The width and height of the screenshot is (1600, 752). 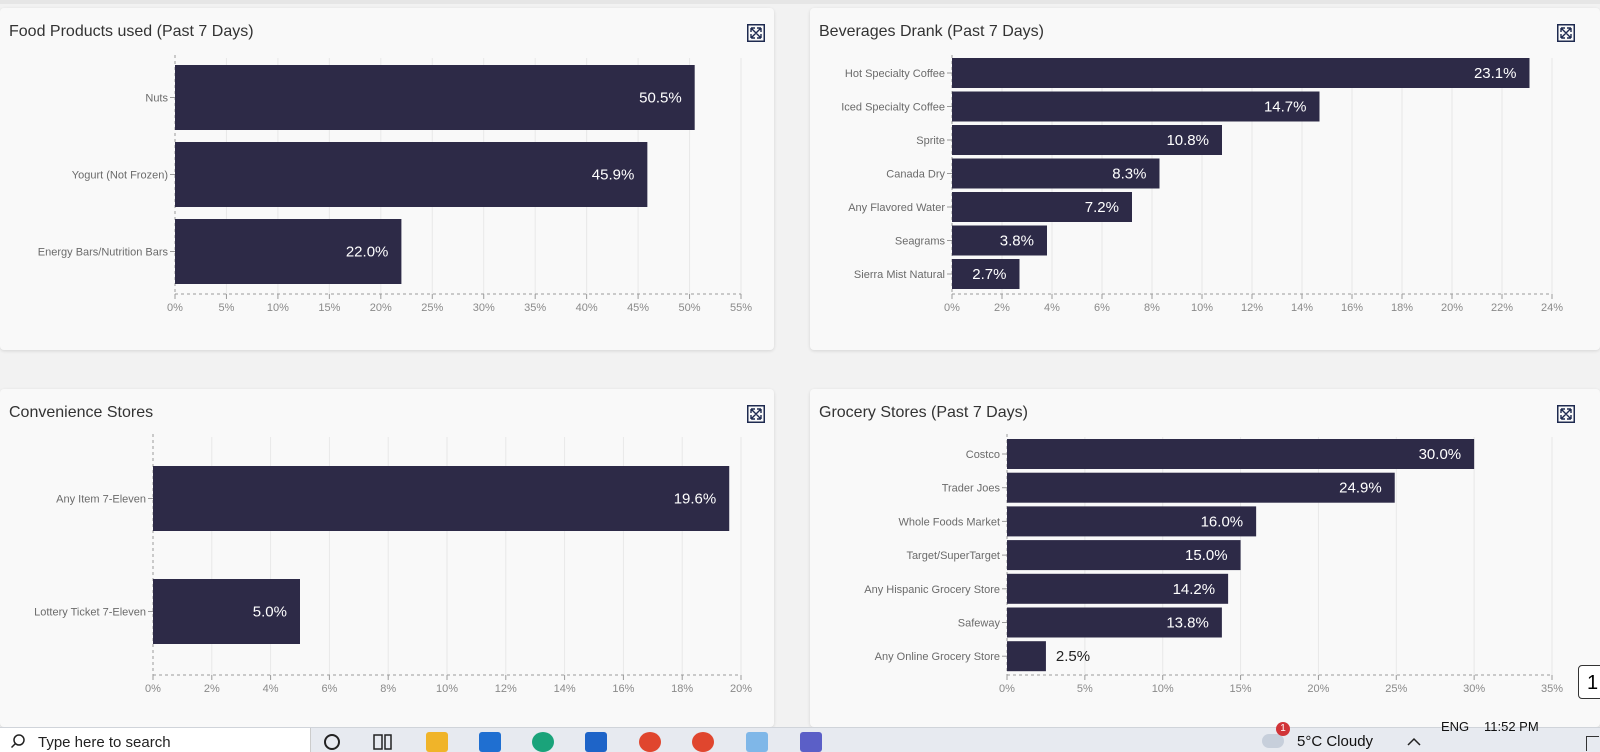 What do you see at coordinates (1335, 741) in the screenshot?
I see `weather-text: 5°C Cloudy` at bounding box center [1335, 741].